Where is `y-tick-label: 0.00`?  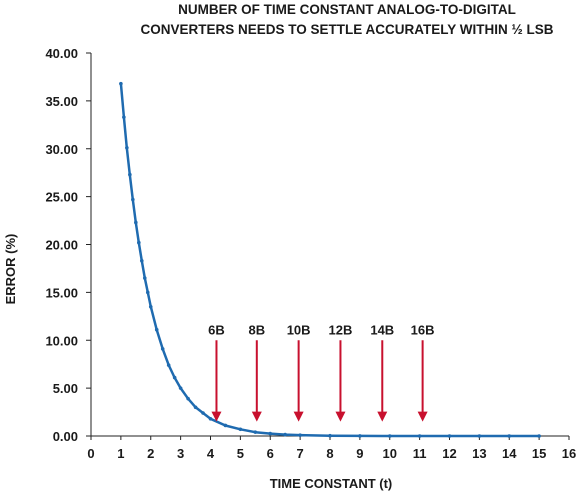 y-tick-label: 0.00 is located at coordinates (65, 436).